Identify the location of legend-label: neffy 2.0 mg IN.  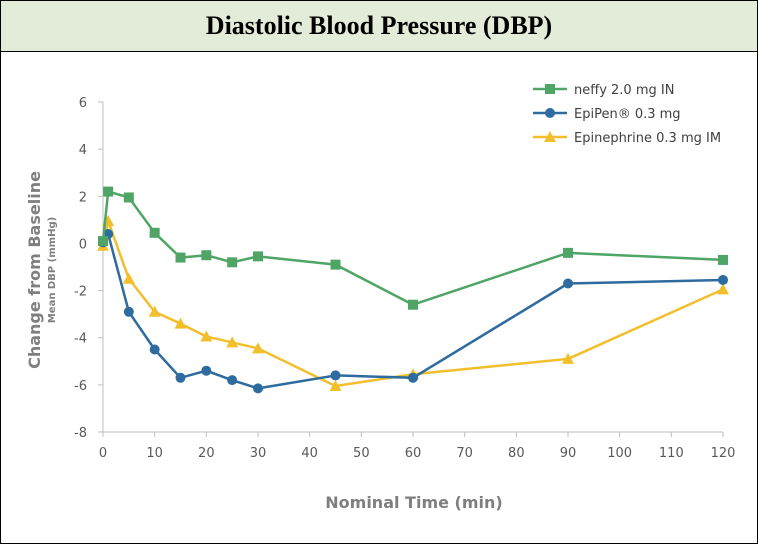
(624, 90).